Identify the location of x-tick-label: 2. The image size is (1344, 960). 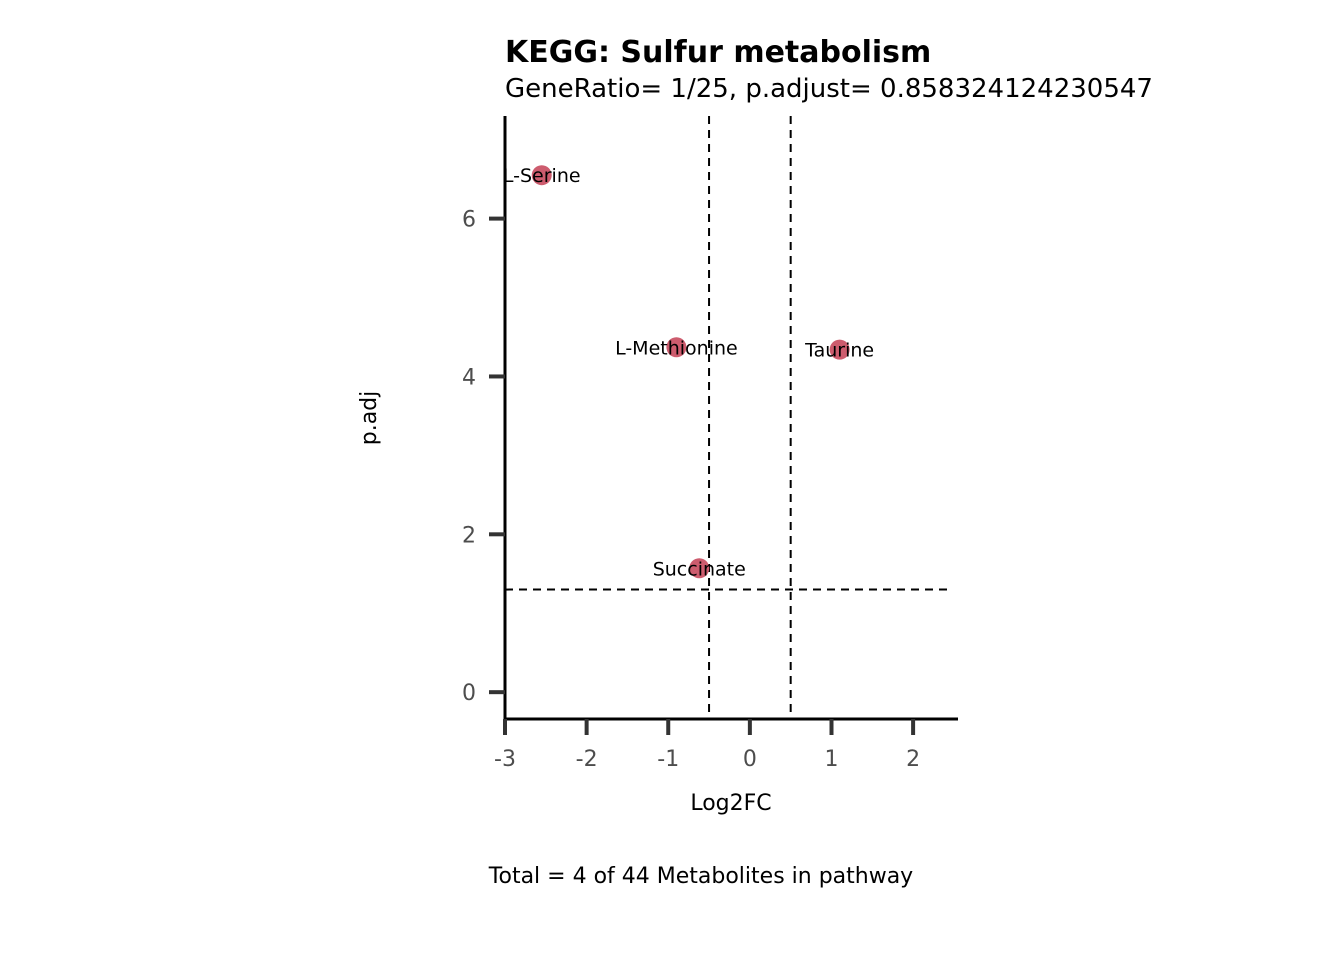
(913, 759).